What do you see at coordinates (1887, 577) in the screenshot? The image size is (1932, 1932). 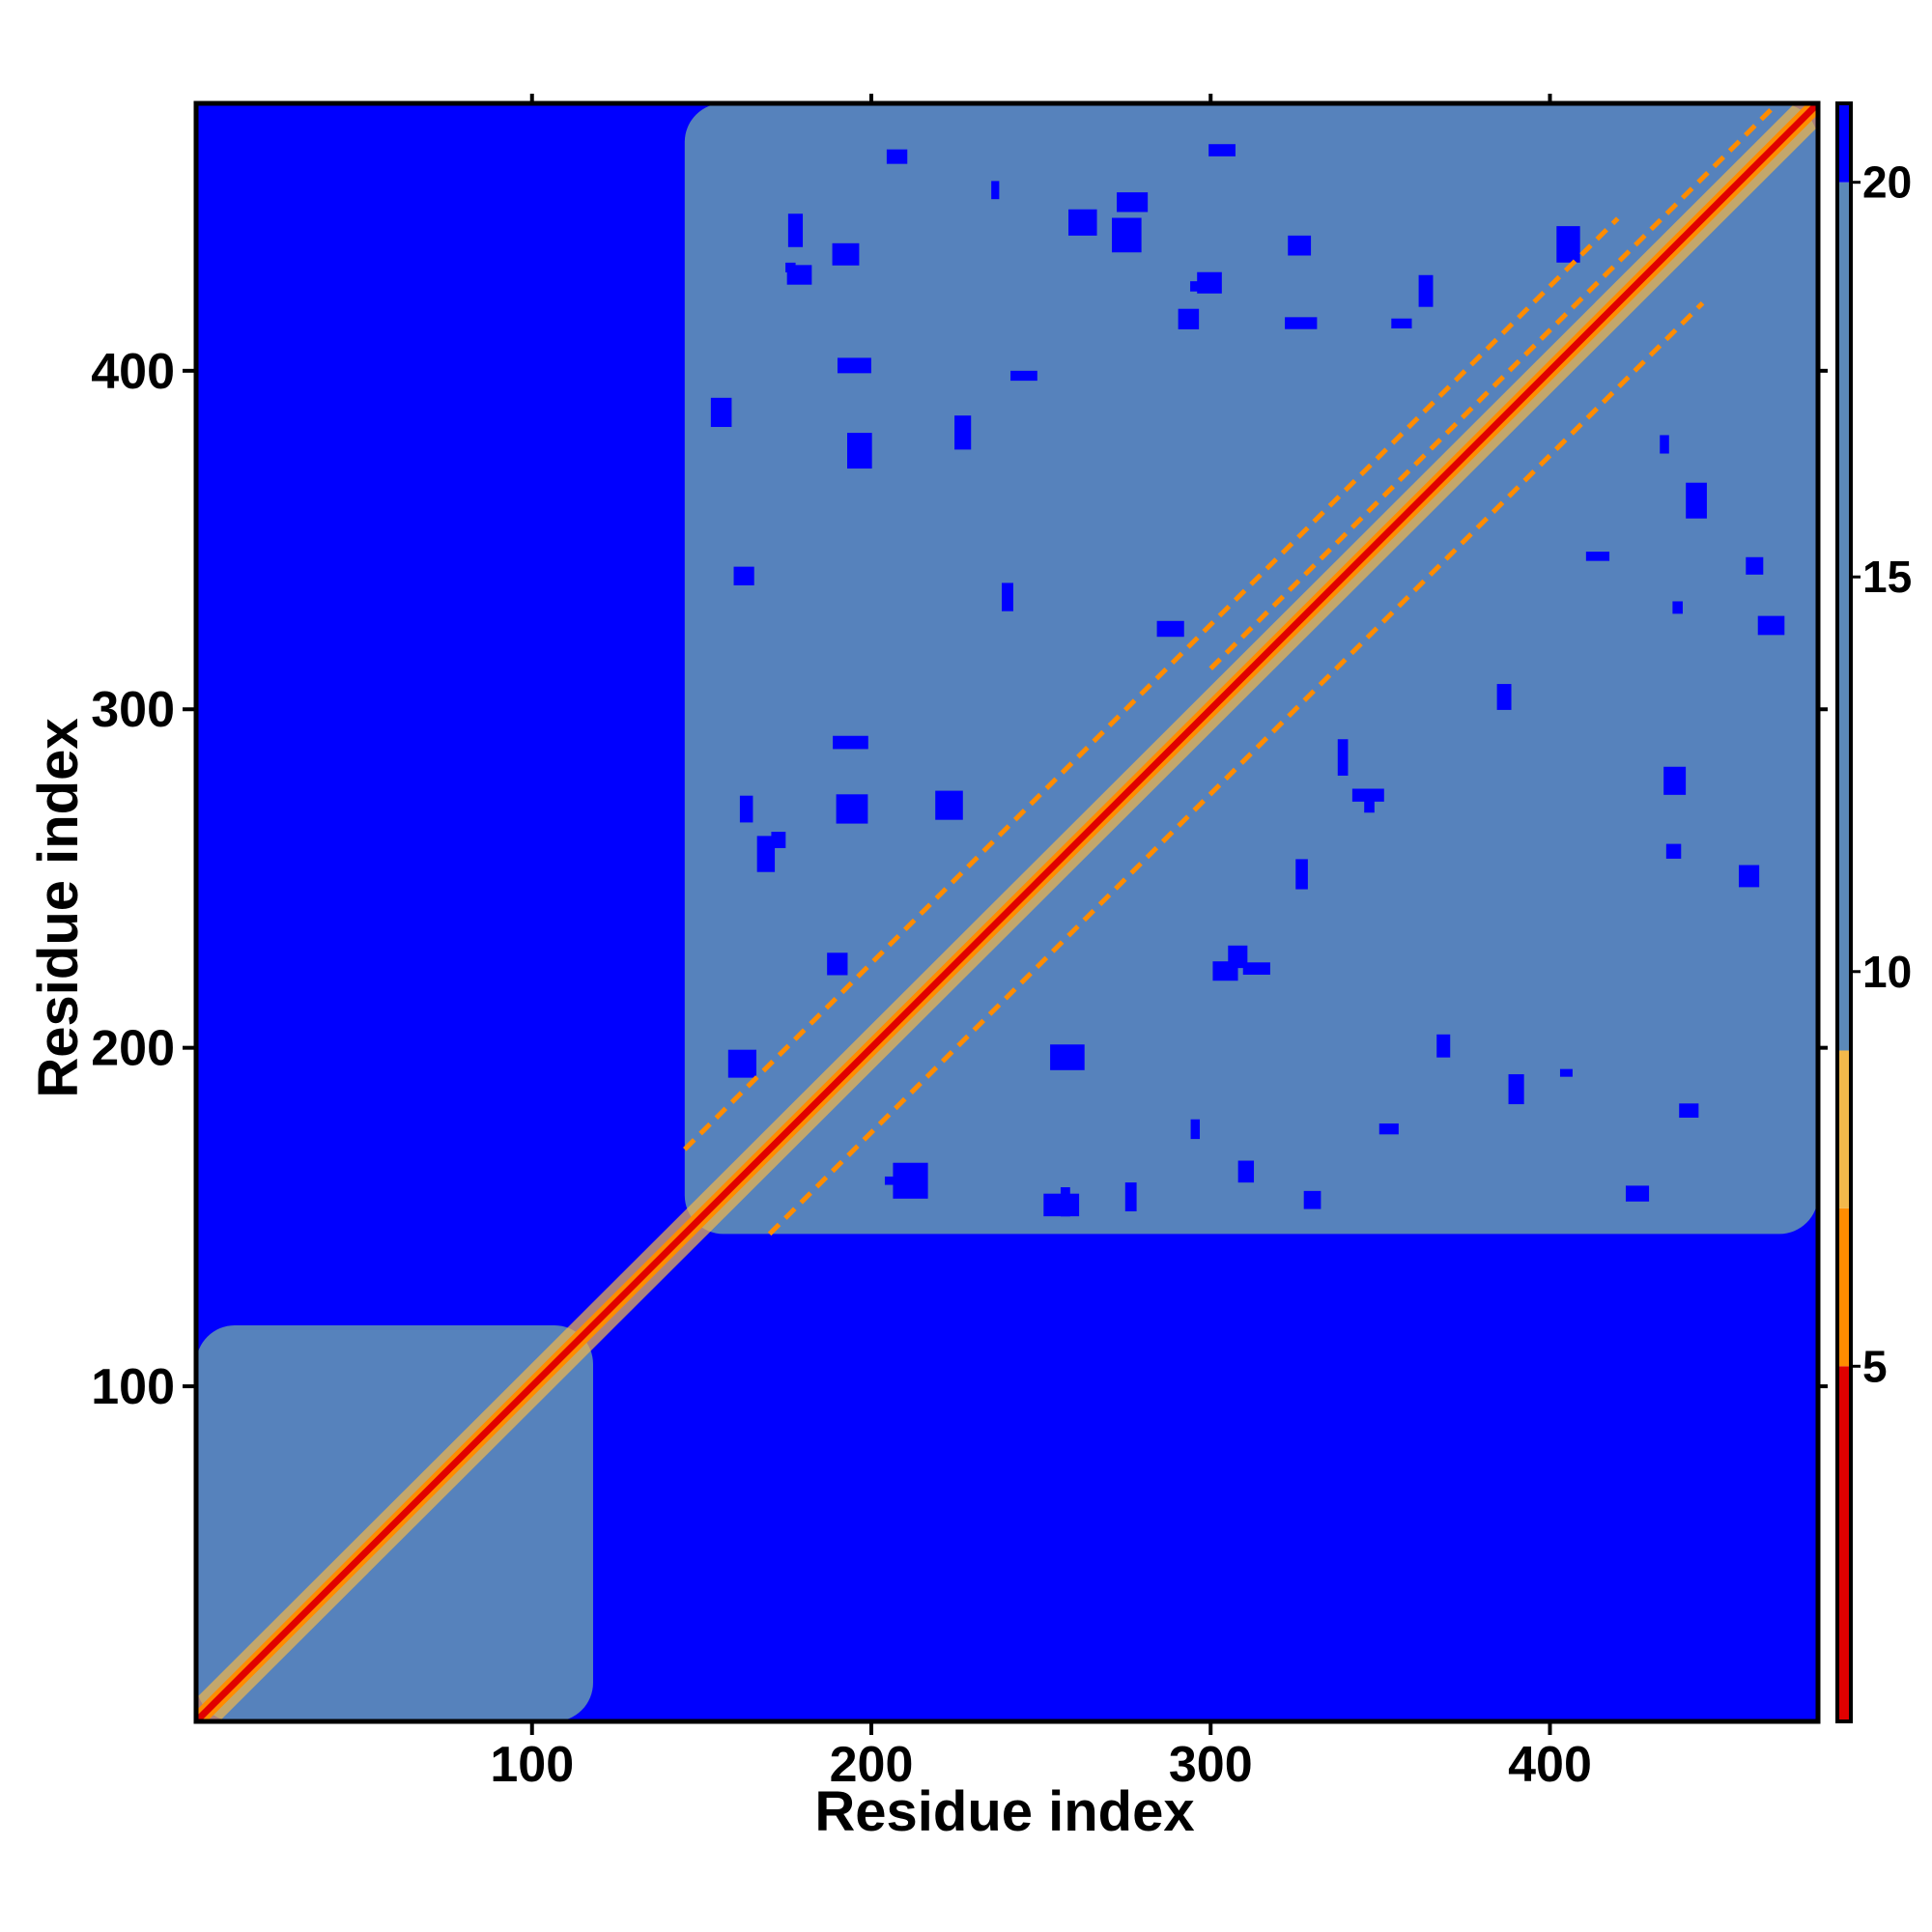 I see `colorbar-tick-label: 15` at bounding box center [1887, 577].